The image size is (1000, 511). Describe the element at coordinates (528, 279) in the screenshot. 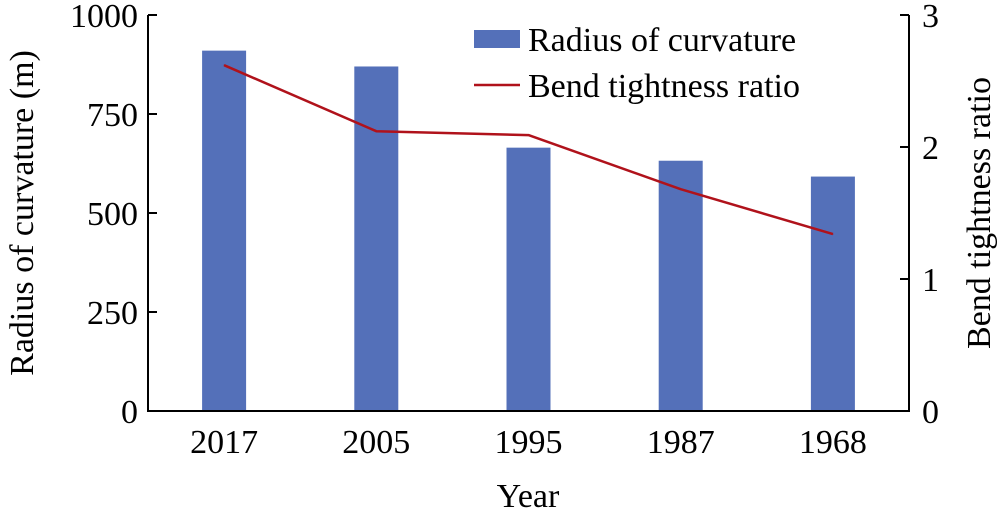

I see `bar-1995` at that location.